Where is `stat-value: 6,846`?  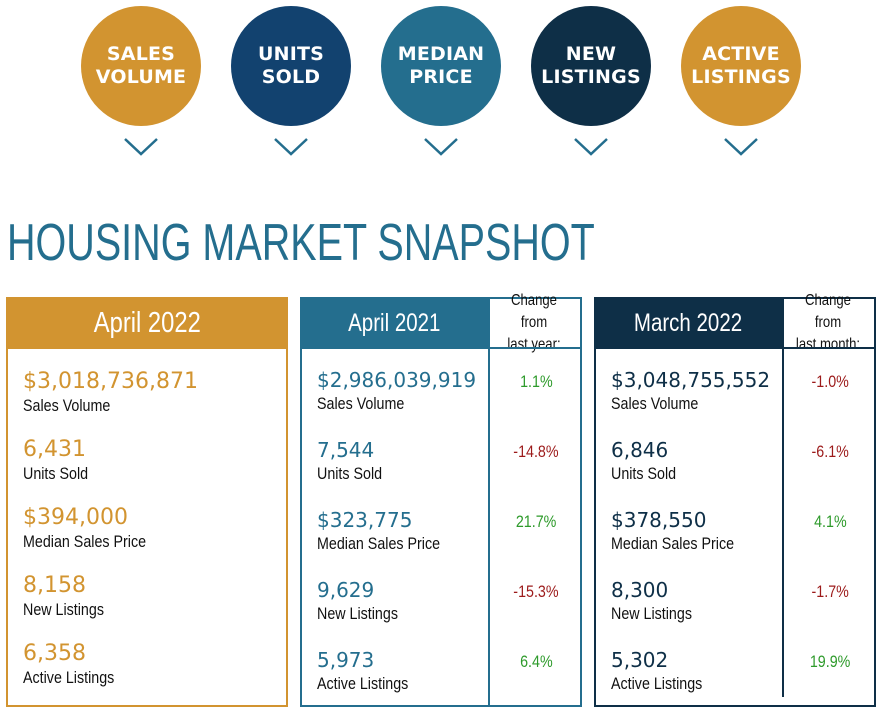
stat-value: 6,846 is located at coordinates (640, 450).